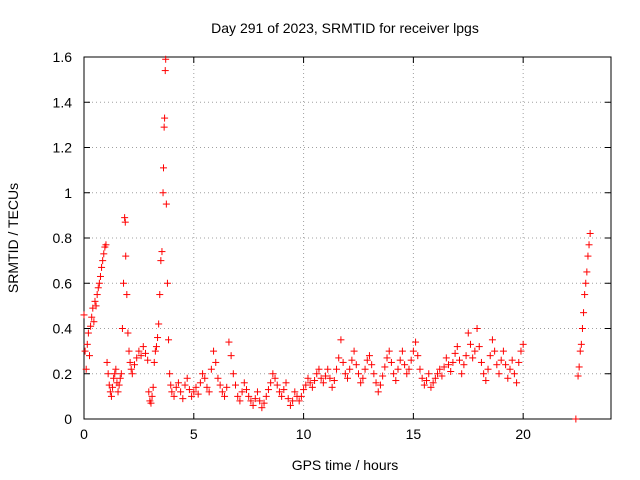 The width and height of the screenshot is (640, 480). What do you see at coordinates (523, 434) in the screenshot?
I see `x-tick-label: 20` at bounding box center [523, 434].